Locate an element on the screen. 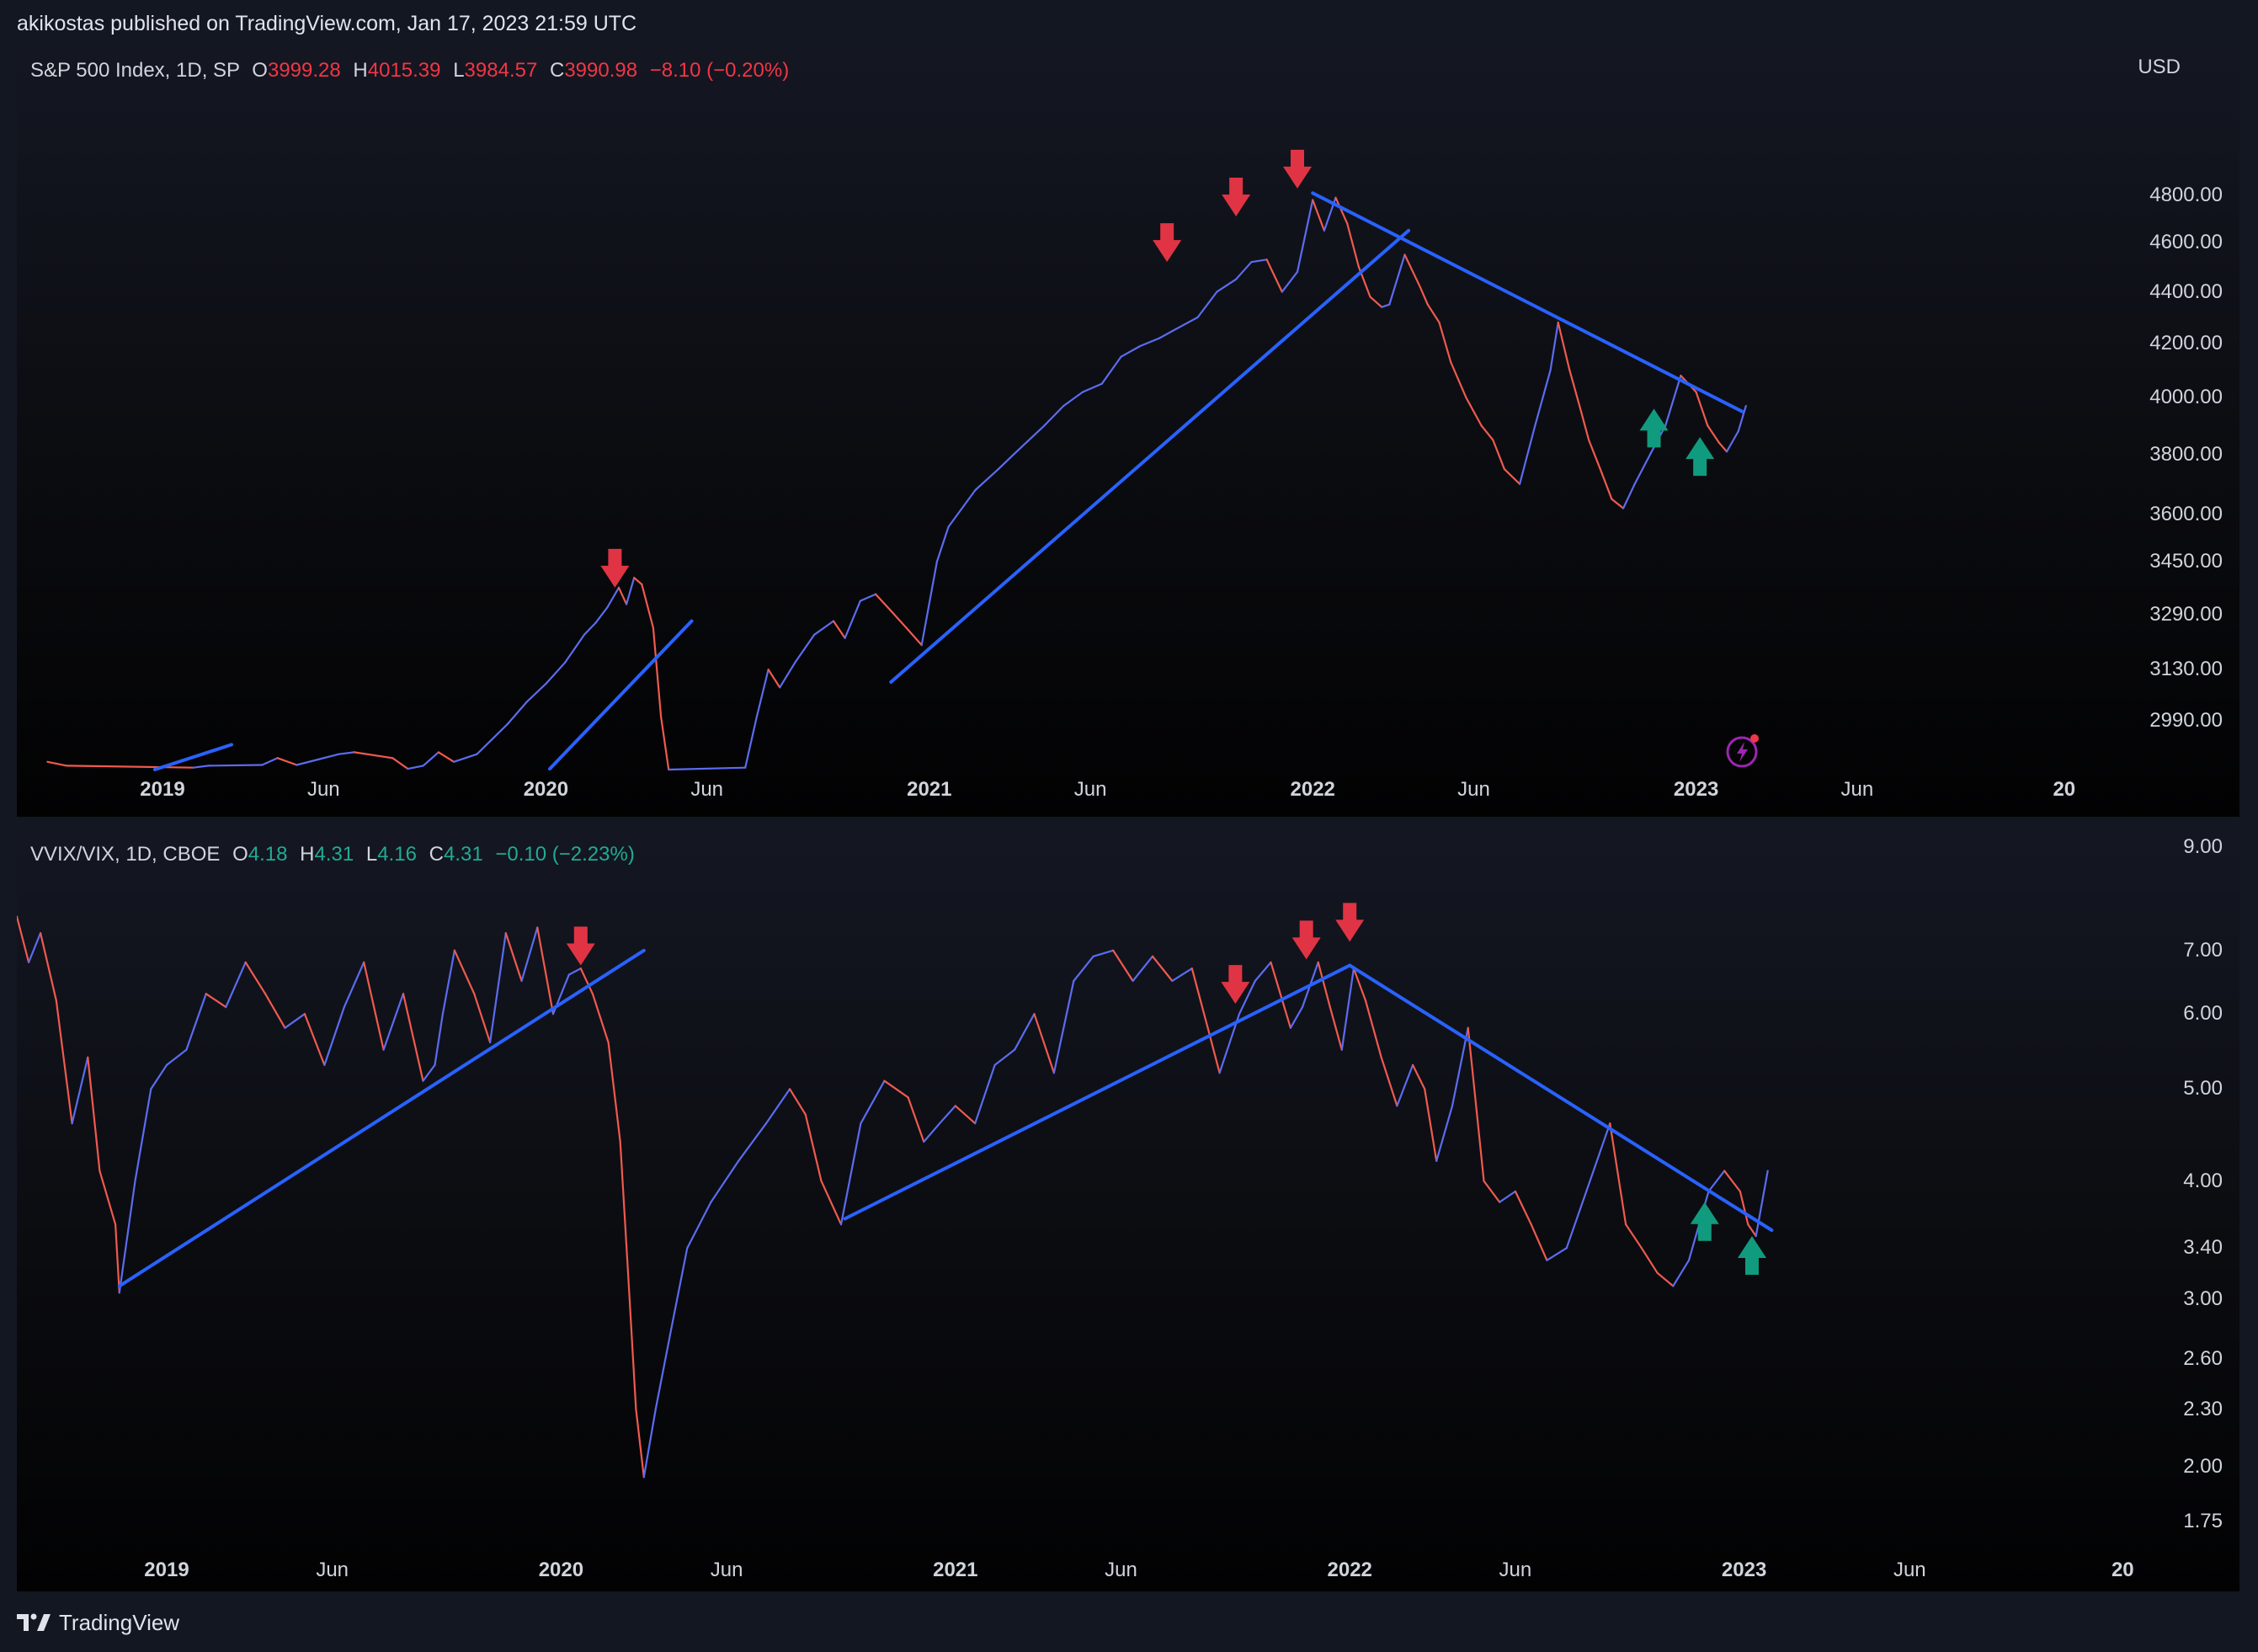 This screenshot has height=1652, width=2258. lightning-alert-icon is located at coordinates (1743, 750).